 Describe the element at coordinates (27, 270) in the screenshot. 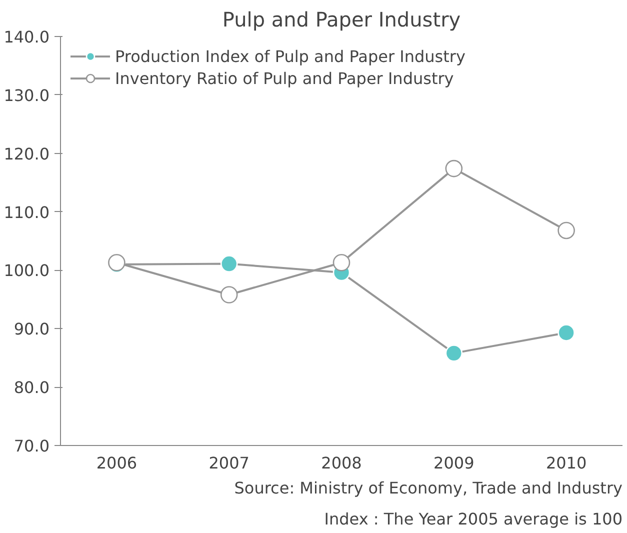

I see `y-tick-label: 100.0` at that location.